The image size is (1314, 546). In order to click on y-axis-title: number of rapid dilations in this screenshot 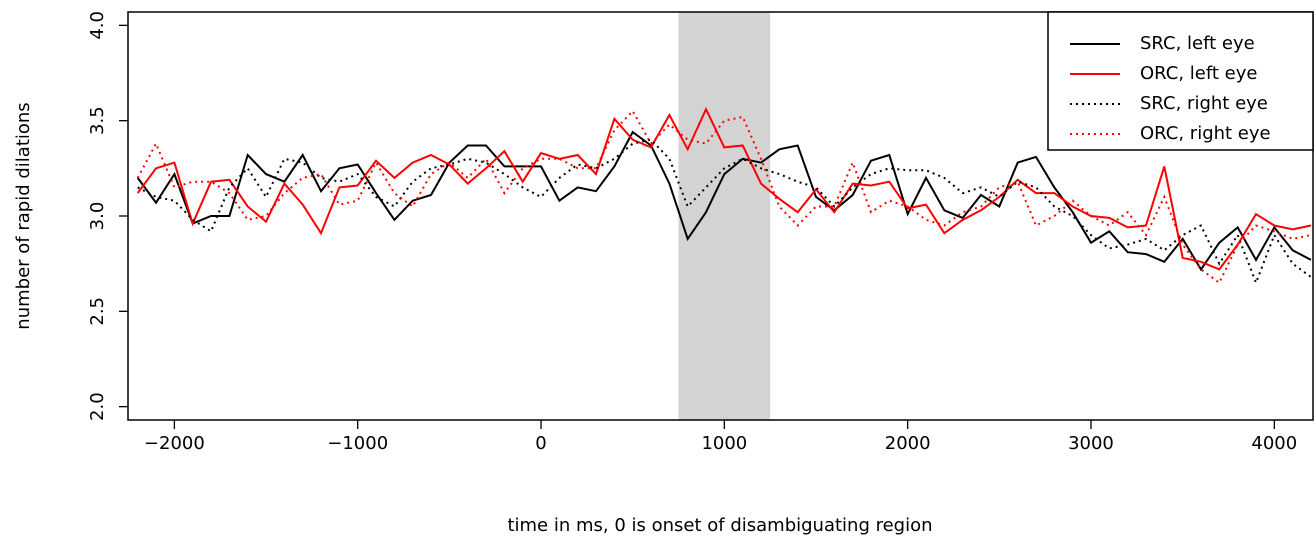, I will do `click(23, 215)`.